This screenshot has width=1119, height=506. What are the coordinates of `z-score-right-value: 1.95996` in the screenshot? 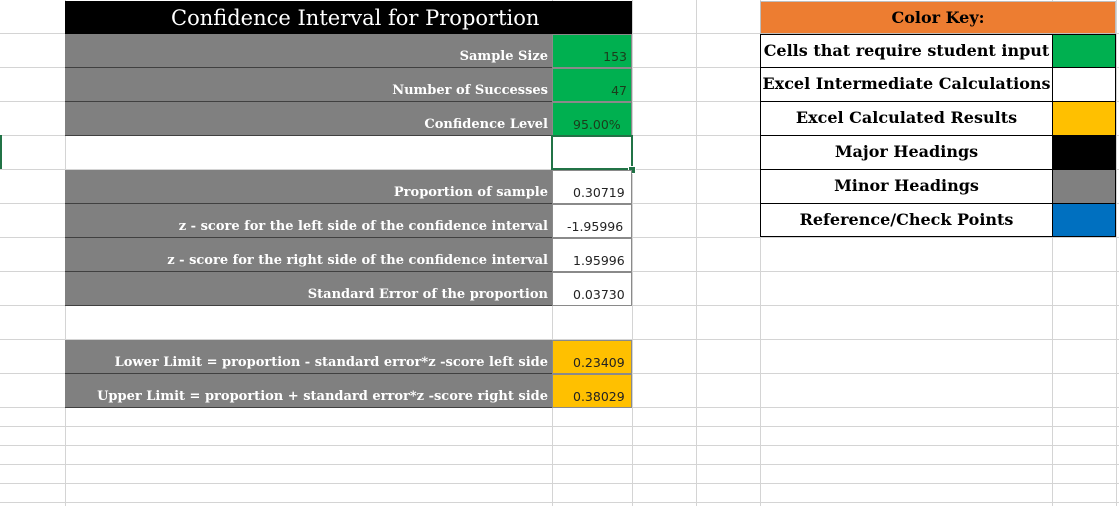 It's located at (592, 255).